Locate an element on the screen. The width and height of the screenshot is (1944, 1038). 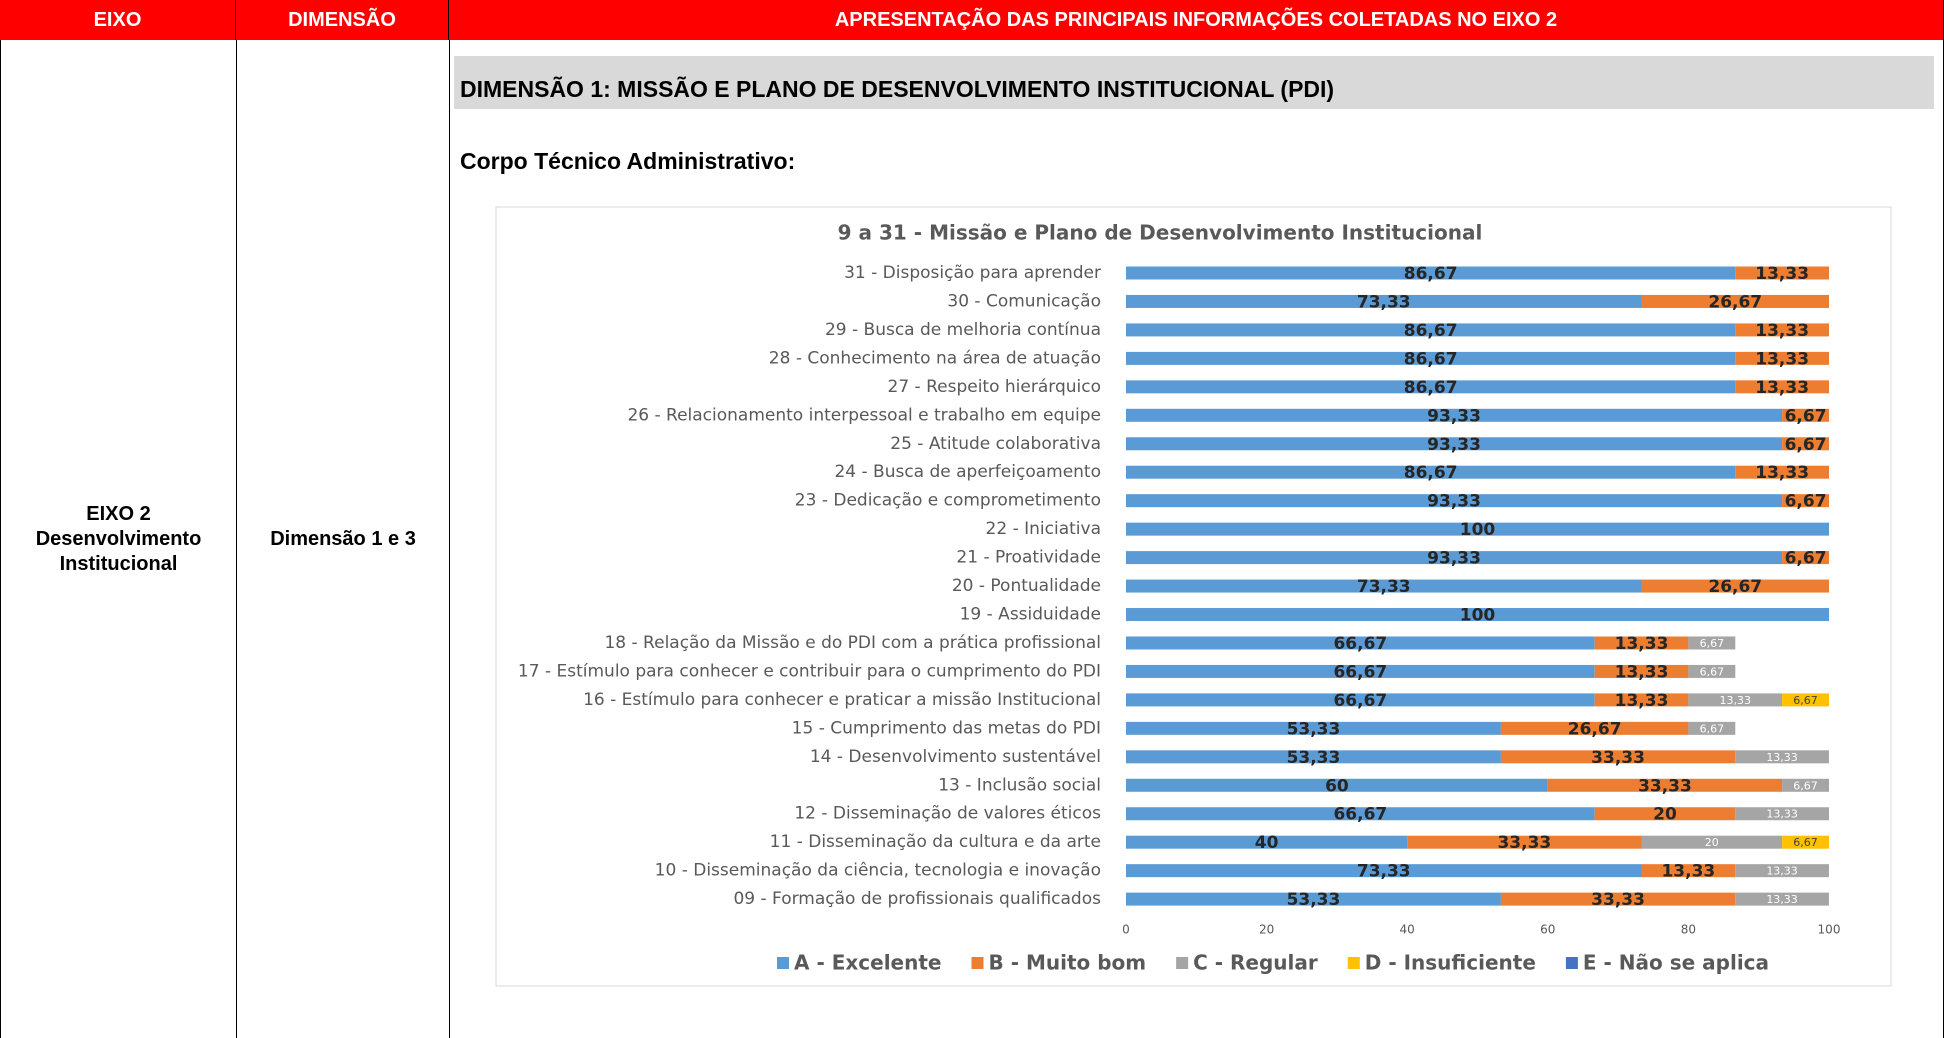
y-tick-label: 25 - Atitude colaborativa is located at coordinates (995, 444).